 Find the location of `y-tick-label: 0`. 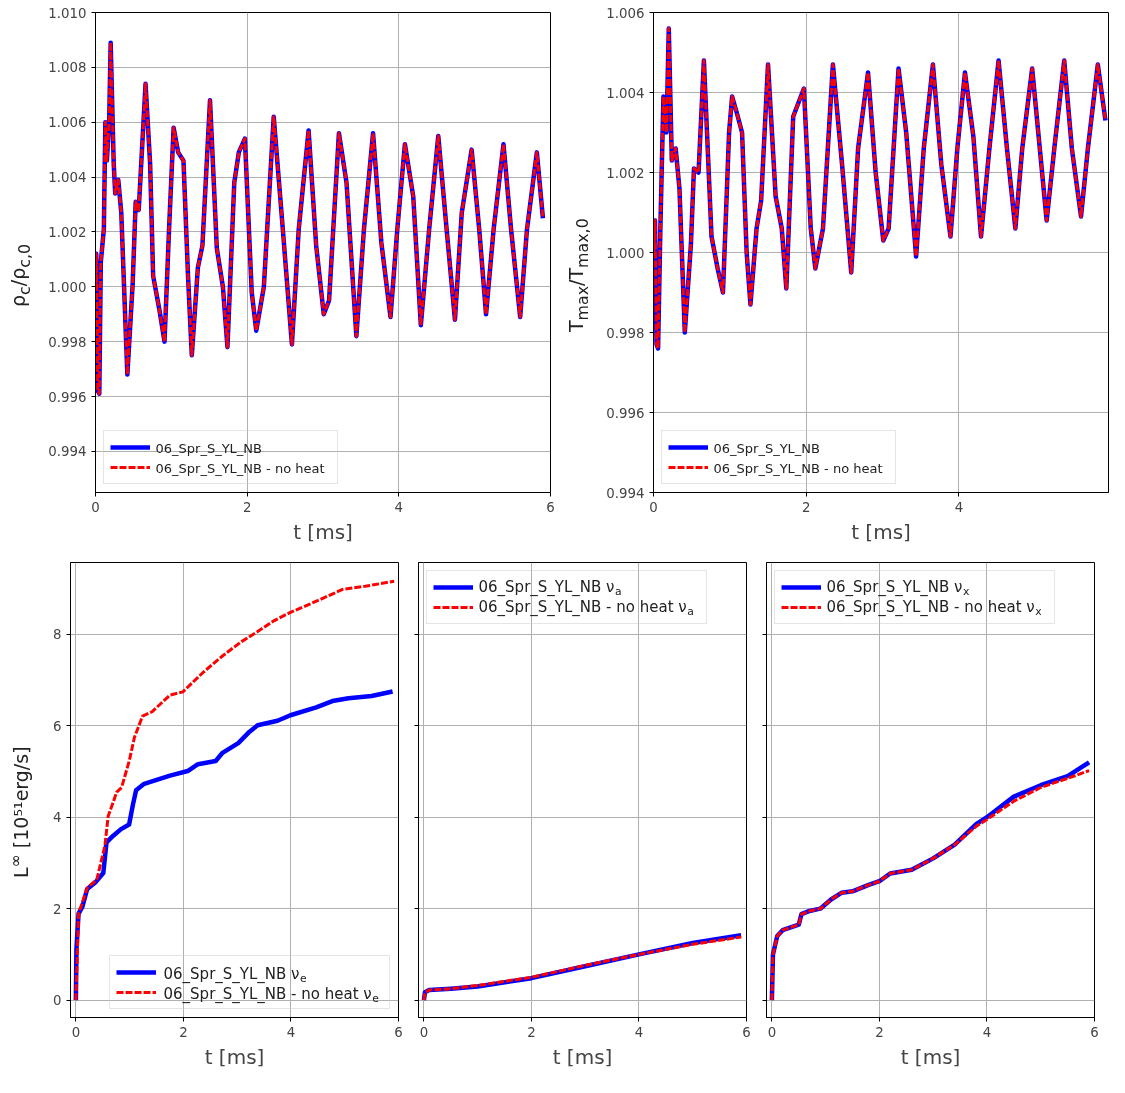

y-tick-label: 0 is located at coordinates (57, 1001).